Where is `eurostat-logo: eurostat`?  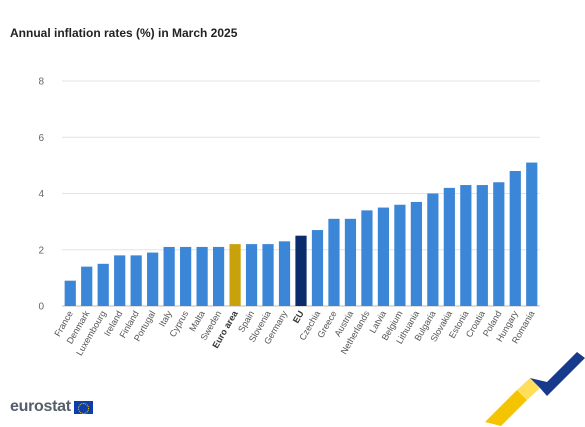
eurostat-logo: eurostat is located at coordinates (51, 407).